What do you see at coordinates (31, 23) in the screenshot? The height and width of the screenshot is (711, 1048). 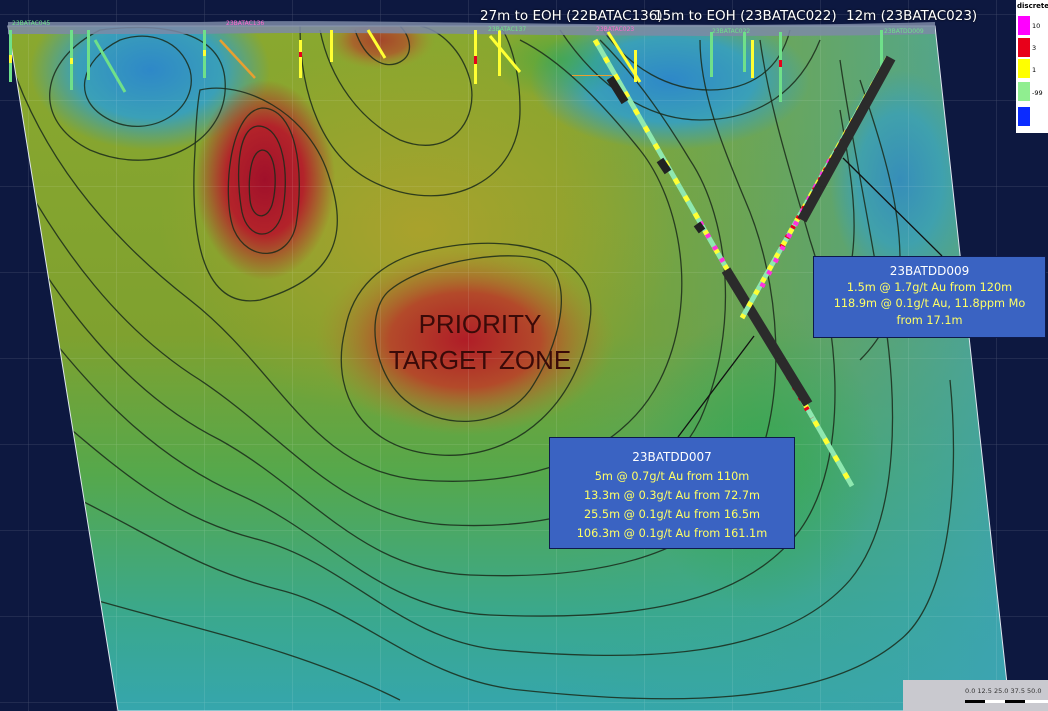 I see `collar-label: 23BATAC045` at bounding box center [31, 23].